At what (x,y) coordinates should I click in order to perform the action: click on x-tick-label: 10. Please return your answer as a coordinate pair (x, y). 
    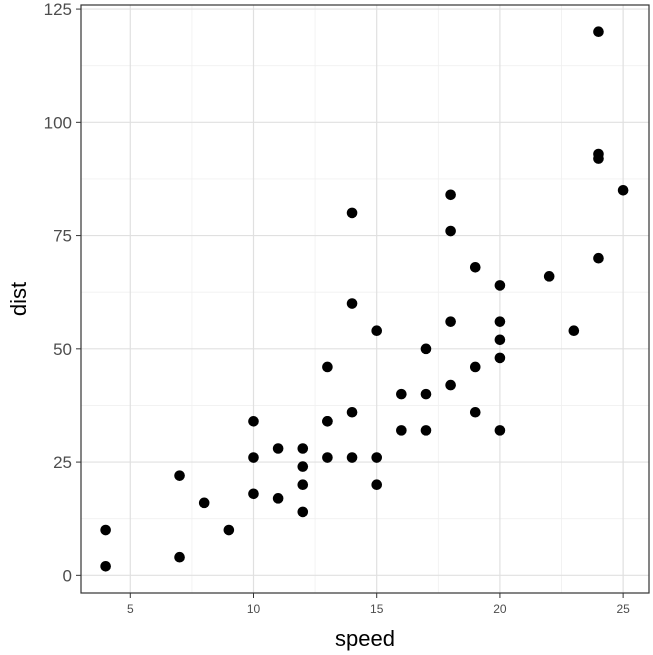
    Looking at the image, I should click on (254, 609).